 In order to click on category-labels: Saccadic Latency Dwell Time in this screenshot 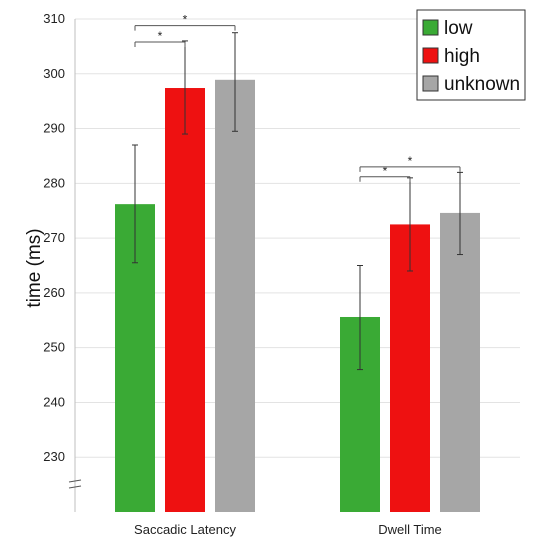, I will do `click(288, 529)`.